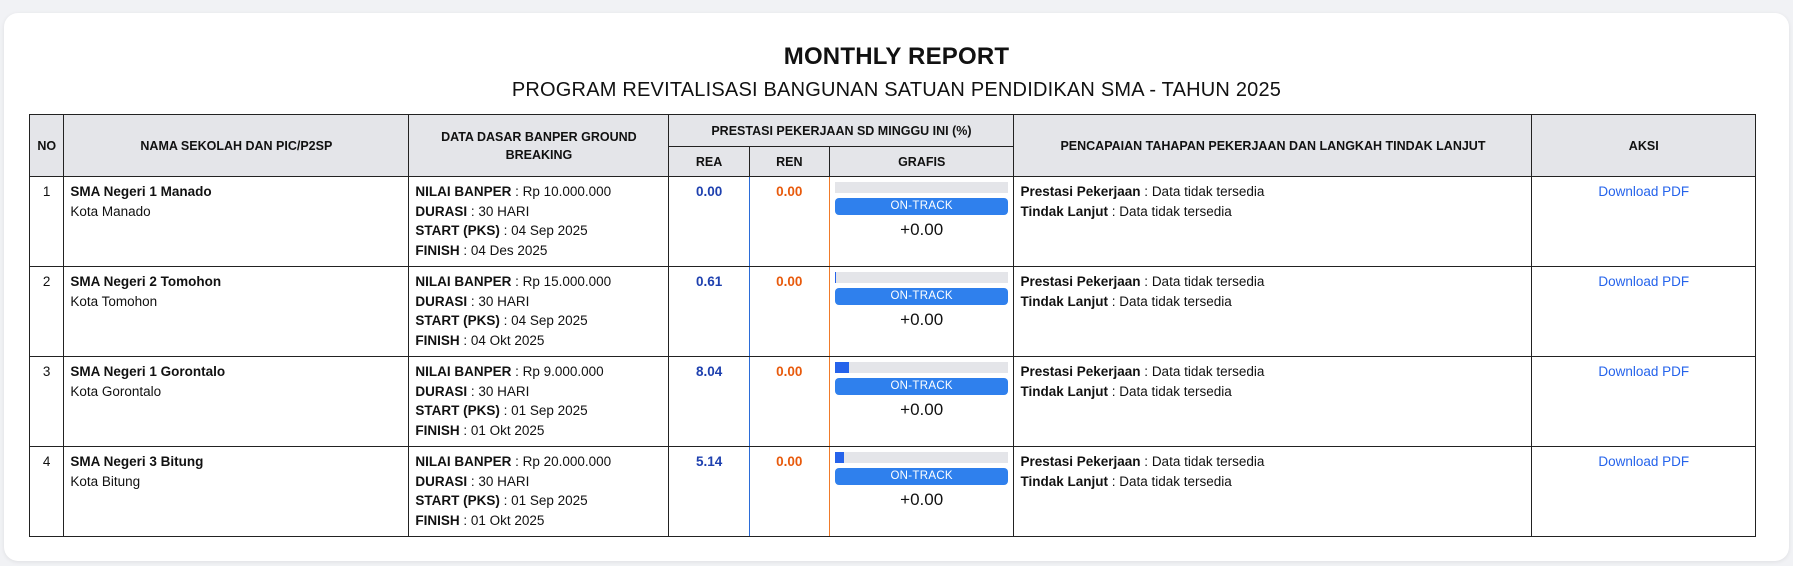  What do you see at coordinates (236, 221) in the screenshot?
I see `school-cell: SMA Negeri 1 Manado Kota Manado` at bounding box center [236, 221].